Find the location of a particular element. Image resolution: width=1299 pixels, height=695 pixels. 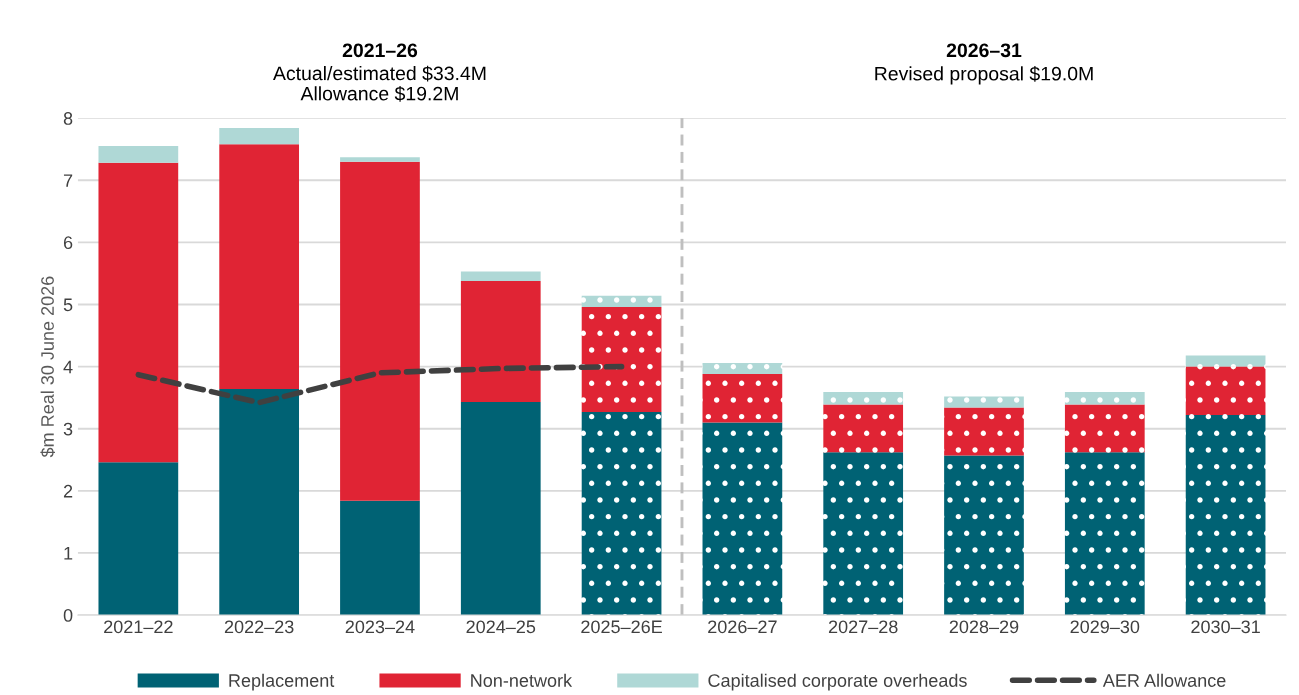

y-tick-label: 8 is located at coordinates (68, 118).